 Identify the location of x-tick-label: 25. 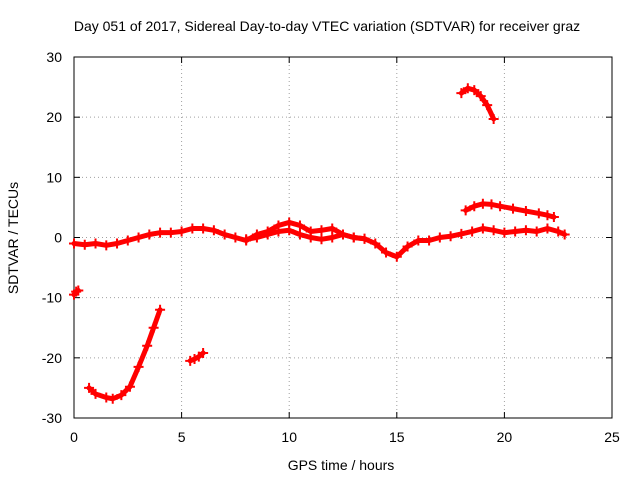
(612, 437).